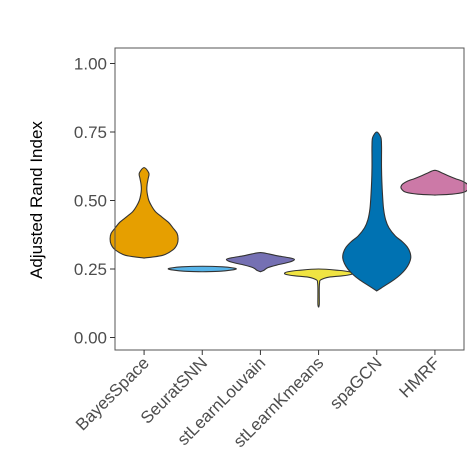 Image resolution: width=467 pixels, height=468 pixels. What do you see at coordinates (260, 262) in the screenshot?
I see `violin-stlearnlouvain` at bounding box center [260, 262].